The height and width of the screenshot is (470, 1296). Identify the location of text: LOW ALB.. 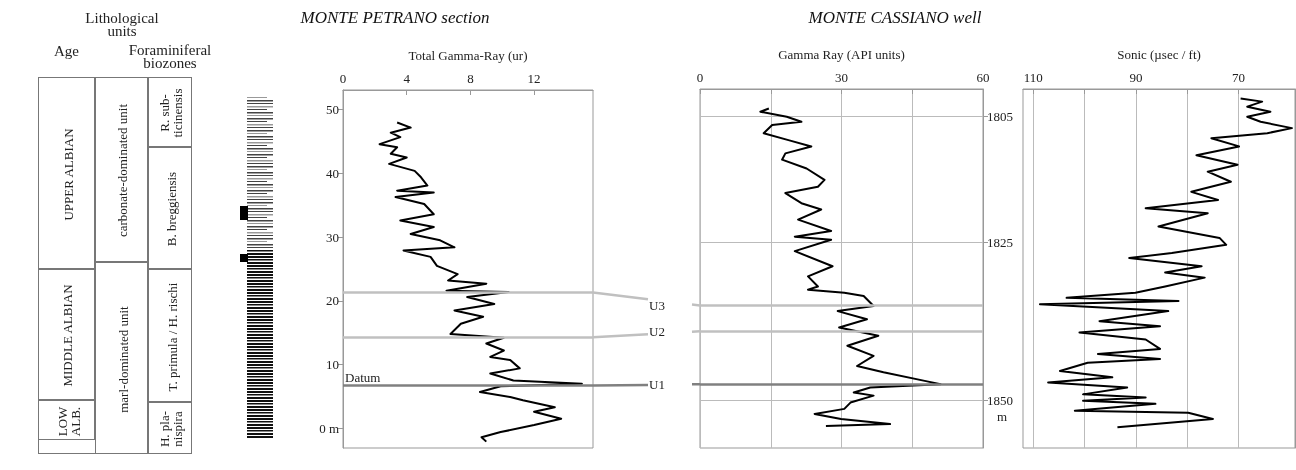
(67, 421).